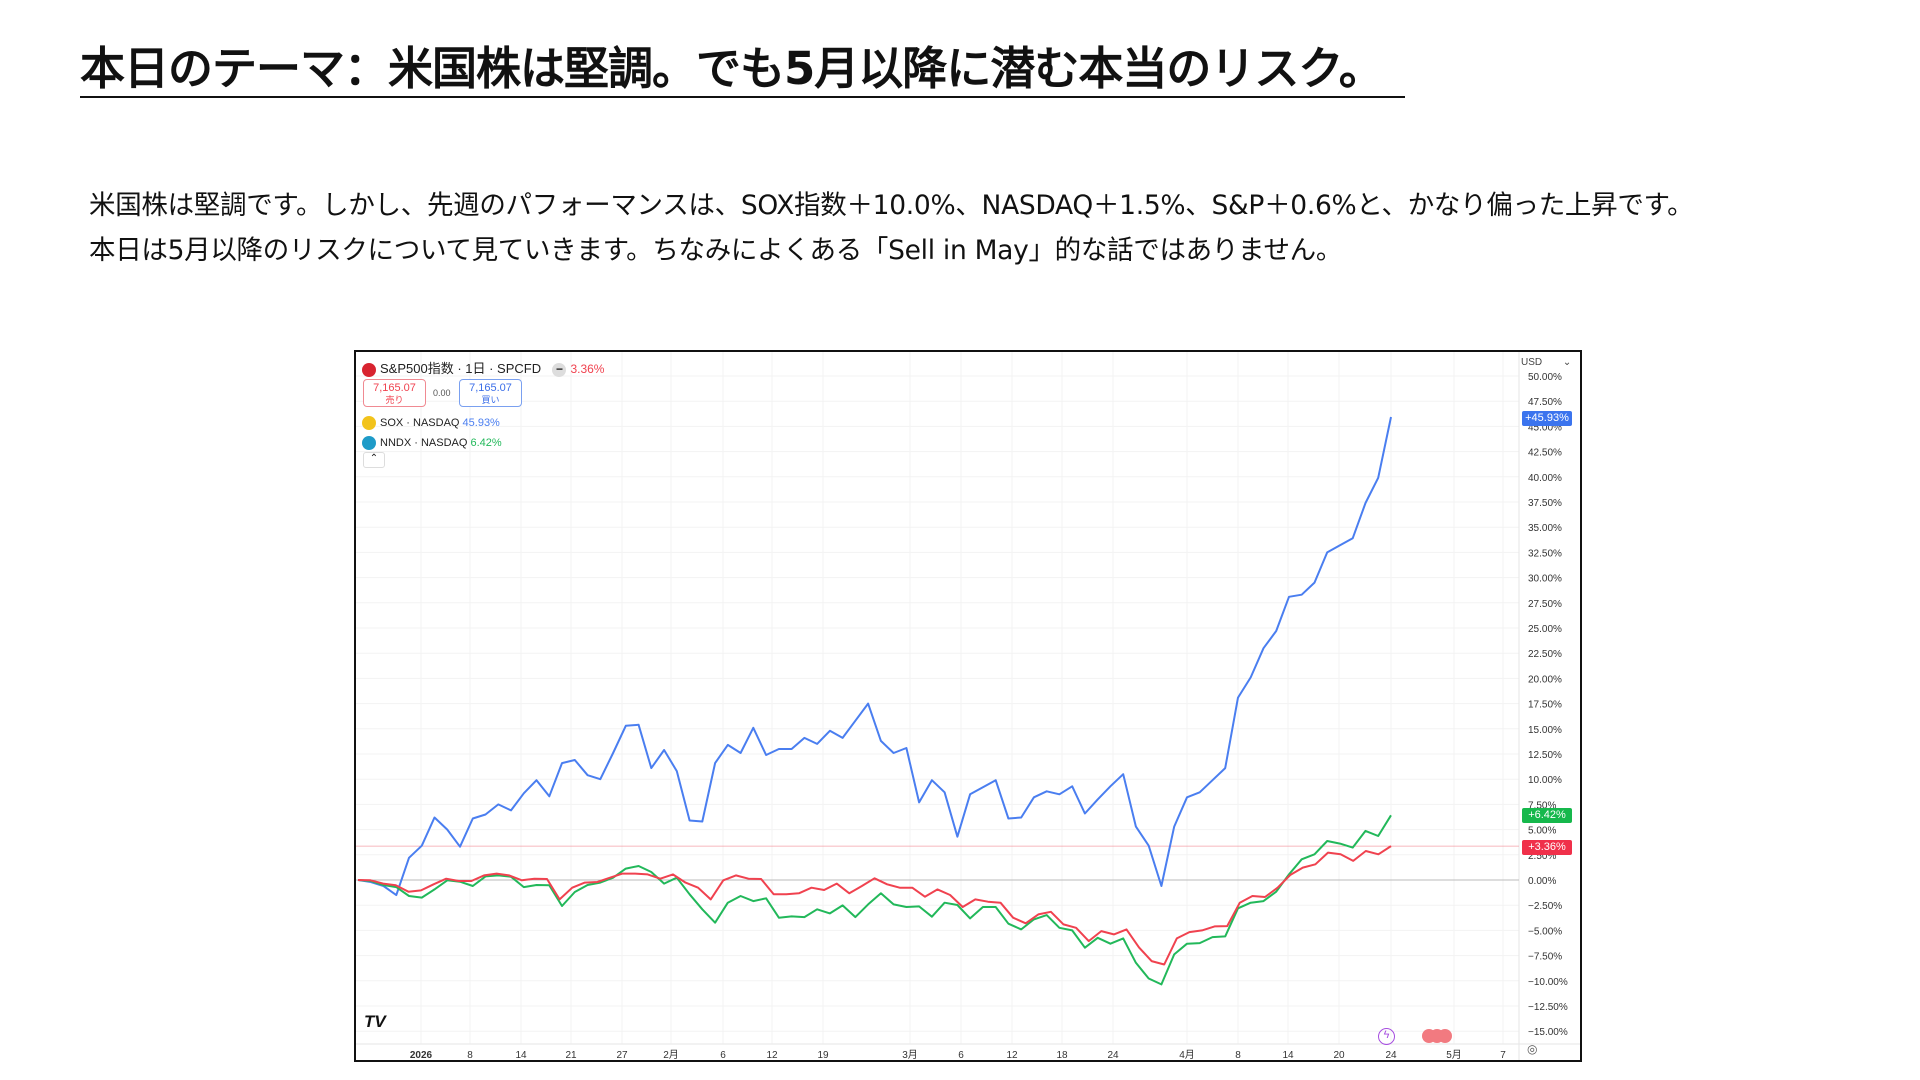 Image resolution: width=1920 pixels, height=1080 pixels. I want to click on main-symbol-legend: S&P500指数 · 1日 · SPCFD −3.36%, so click(483, 367).